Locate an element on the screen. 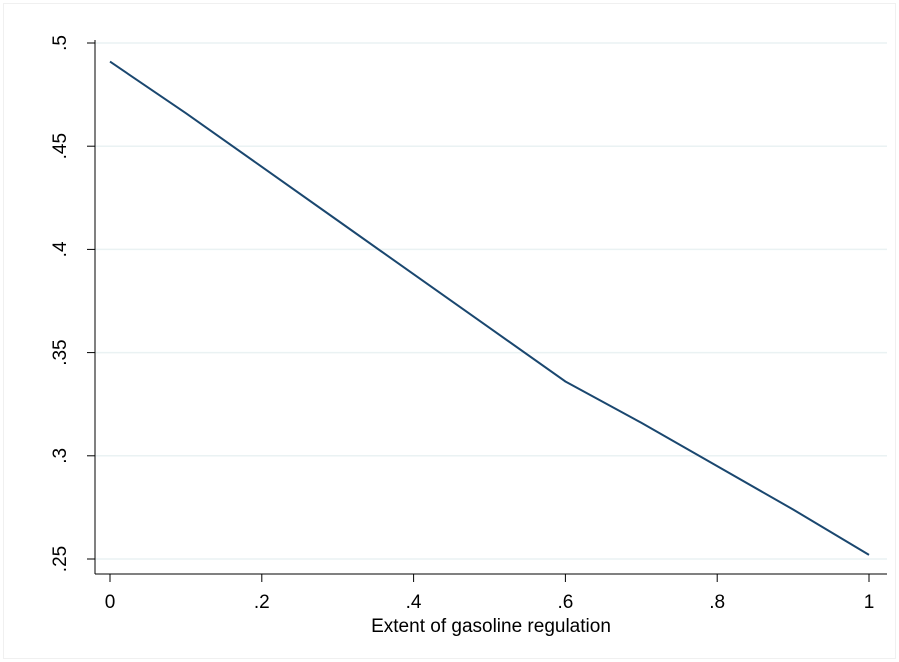 This screenshot has width=899, height=662. y-tick-label: .5 is located at coordinates (60, 43).